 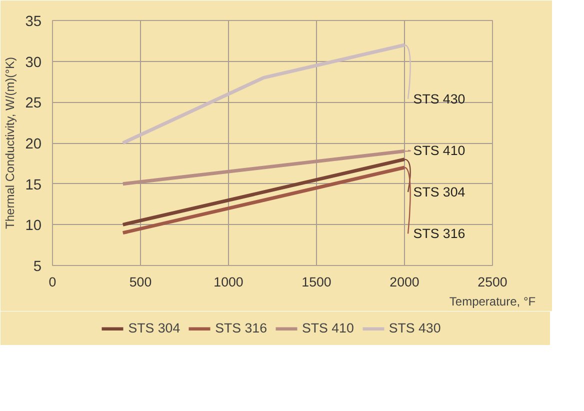 I want to click on y-tick-label: 15, so click(x=33, y=185).